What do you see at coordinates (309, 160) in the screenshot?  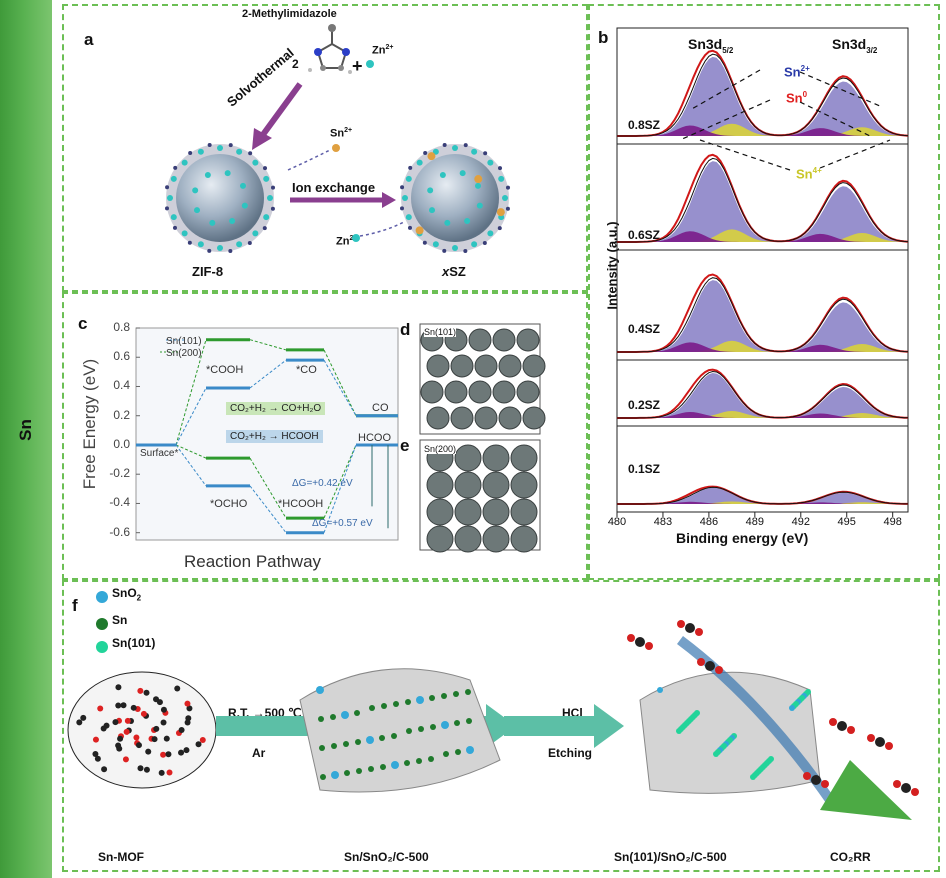 I see `sn-ion-path` at bounding box center [309, 160].